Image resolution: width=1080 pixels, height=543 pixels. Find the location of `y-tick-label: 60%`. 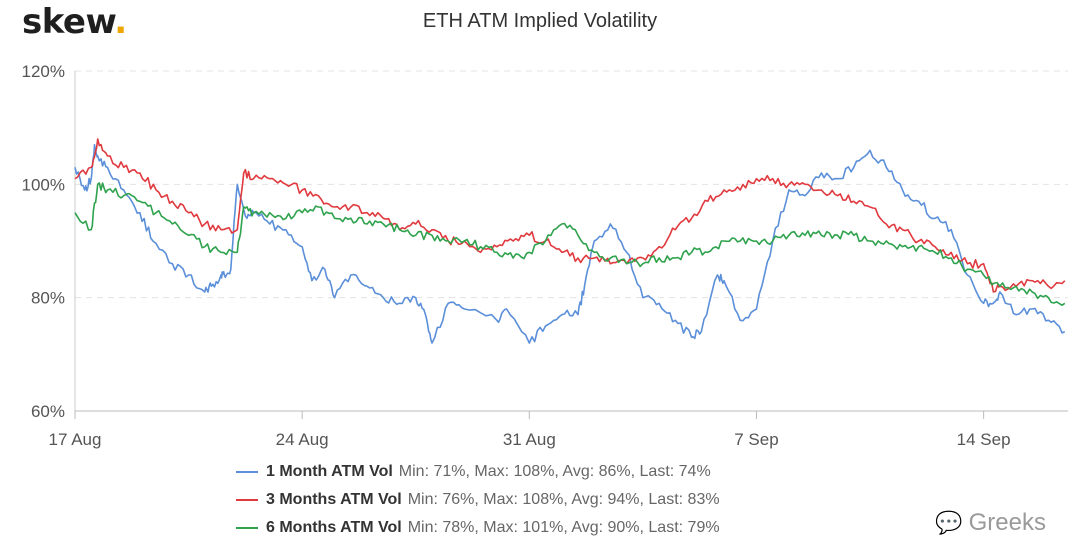

y-tick-label: 60% is located at coordinates (48, 411).